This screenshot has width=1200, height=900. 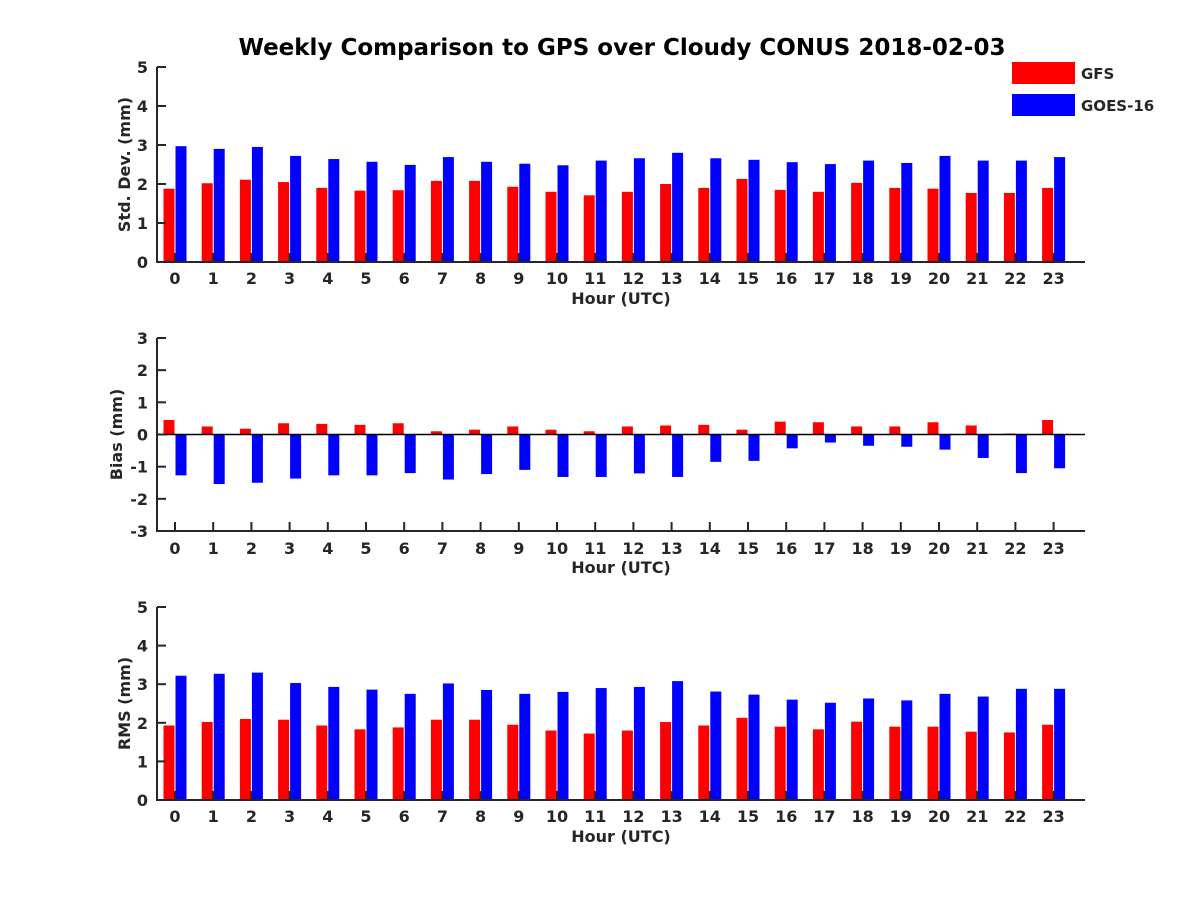 I want to click on x-tick-label: 6, so click(x=404, y=816).